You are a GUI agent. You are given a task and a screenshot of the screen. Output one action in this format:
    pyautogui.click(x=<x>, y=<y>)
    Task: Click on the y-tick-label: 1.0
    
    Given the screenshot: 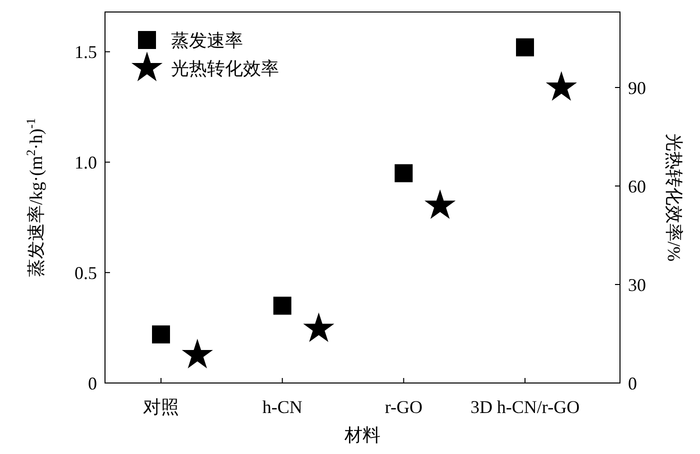 What is the action you would take?
    pyautogui.click(x=85, y=162)
    